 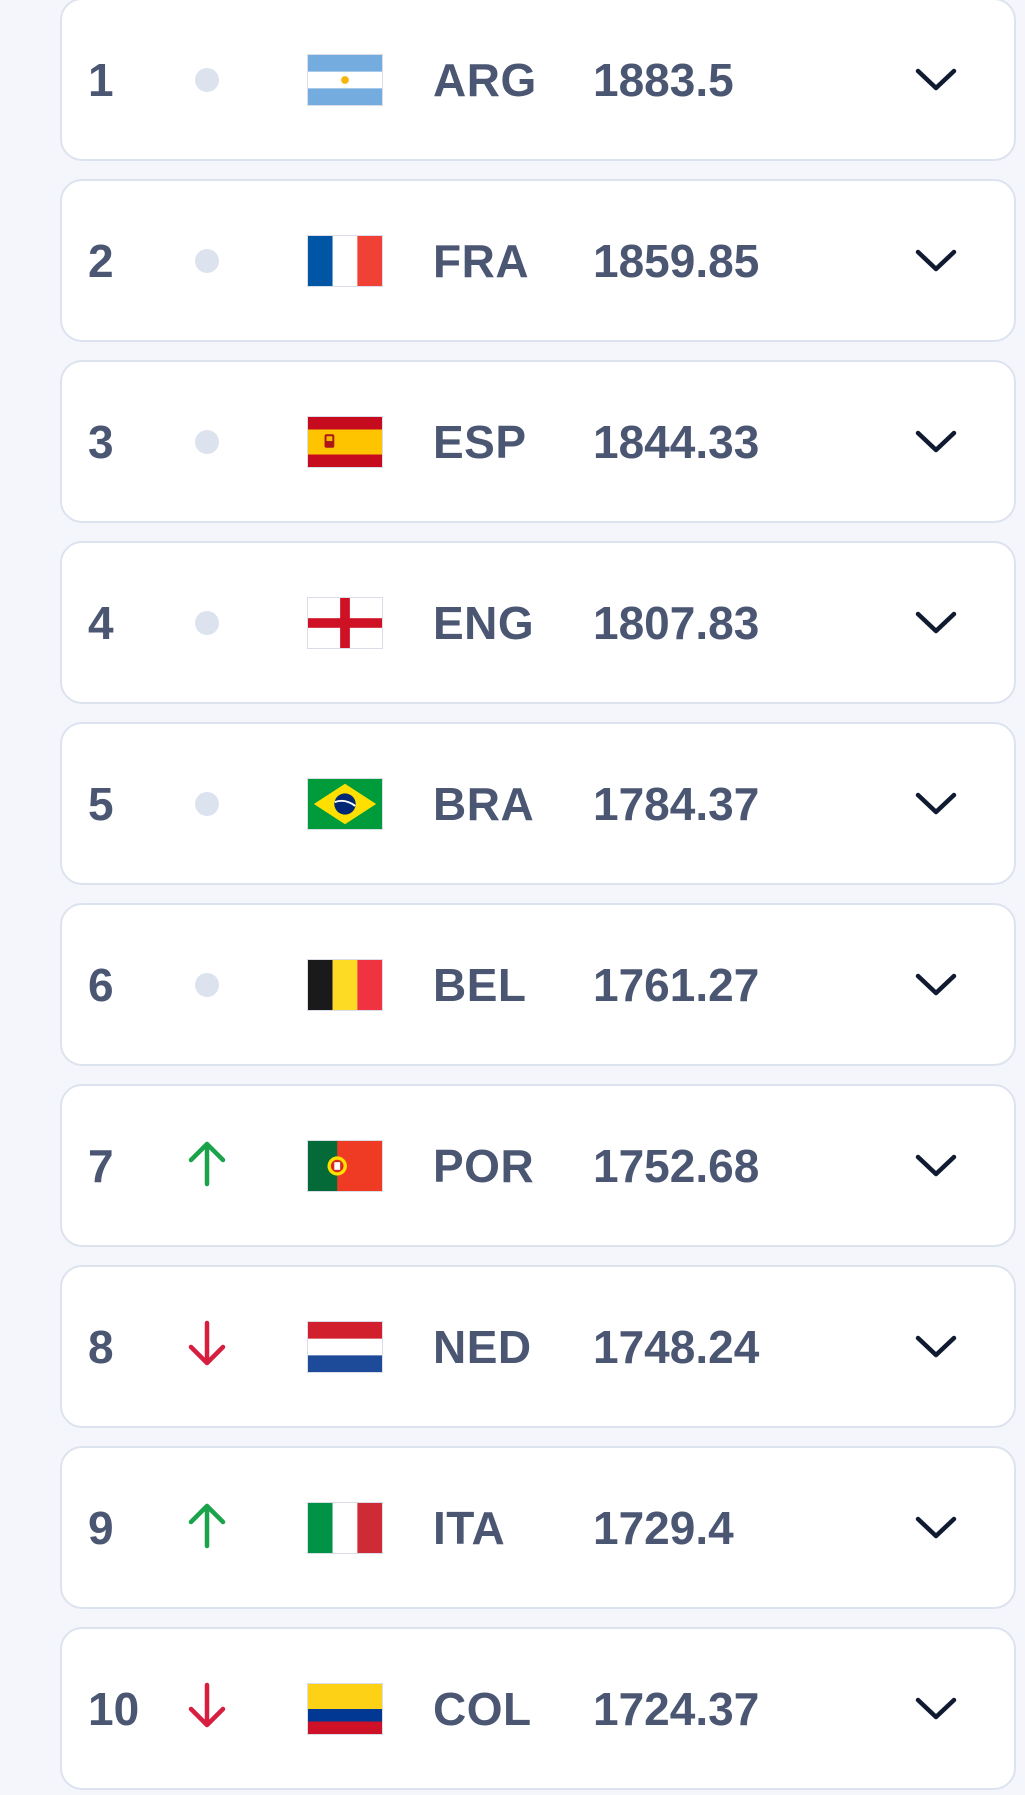 I want to click on ranking-points: 1844.33, so click(x=676, y=441).